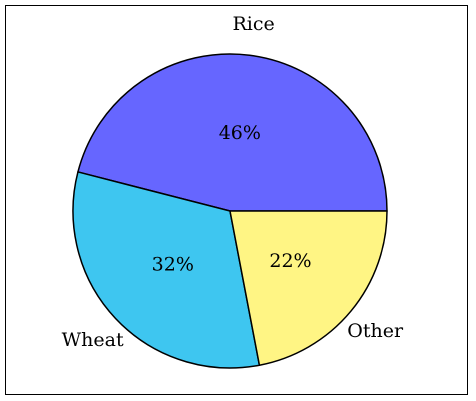 This screenshot has width=476, height=401. Describe the element at coordinates (93, 340) in the screenshot. I see `slice-label-wheat: Wheat` at that location.